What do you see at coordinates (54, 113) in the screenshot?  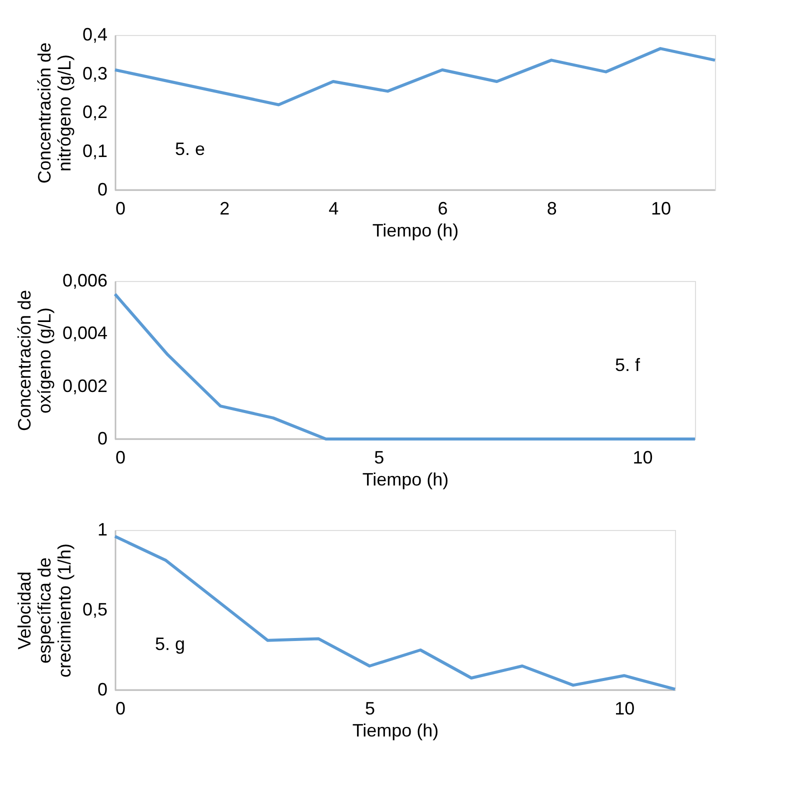 I see `y-axis-title: Concentración de nitrógeno (g/L)` at bounding box center [54, 113].